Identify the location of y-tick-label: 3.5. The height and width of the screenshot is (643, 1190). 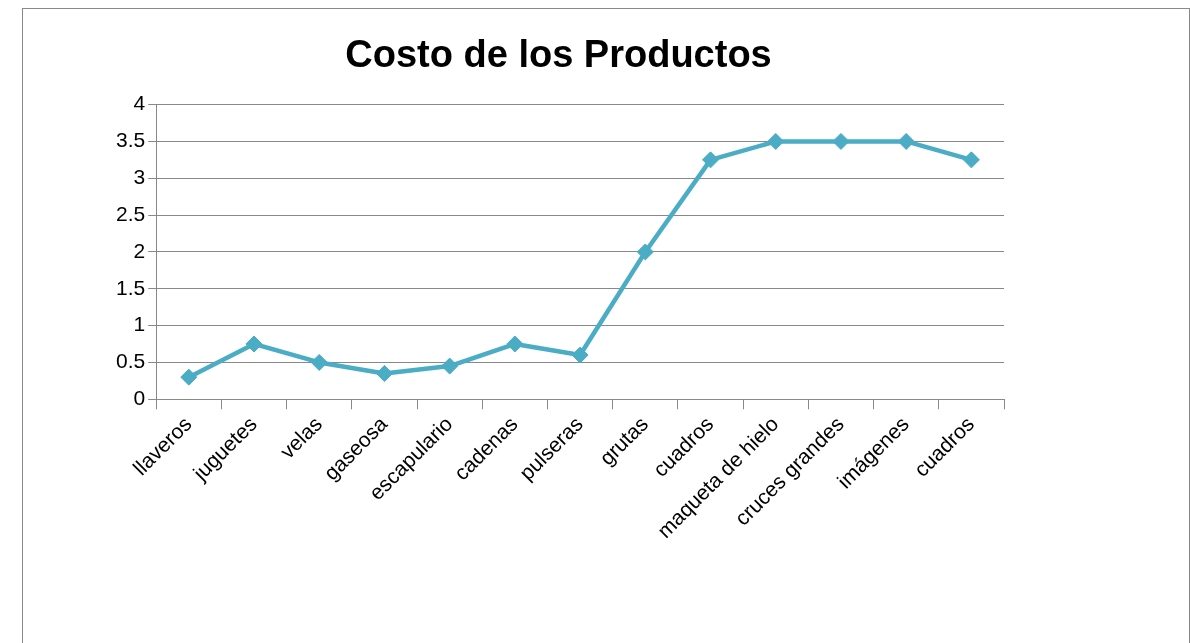
(130, 140).